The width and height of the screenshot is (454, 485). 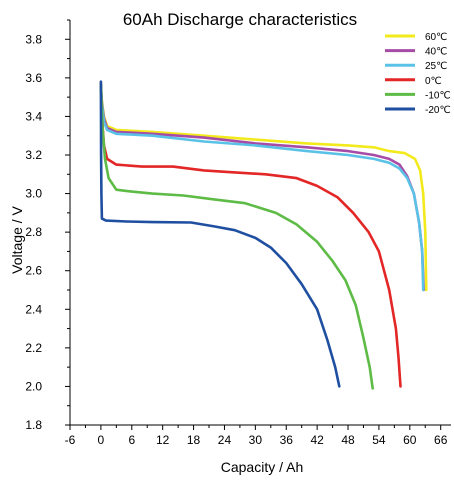 I want to click on x-tick-label: 6, so click(x=131, y=440).